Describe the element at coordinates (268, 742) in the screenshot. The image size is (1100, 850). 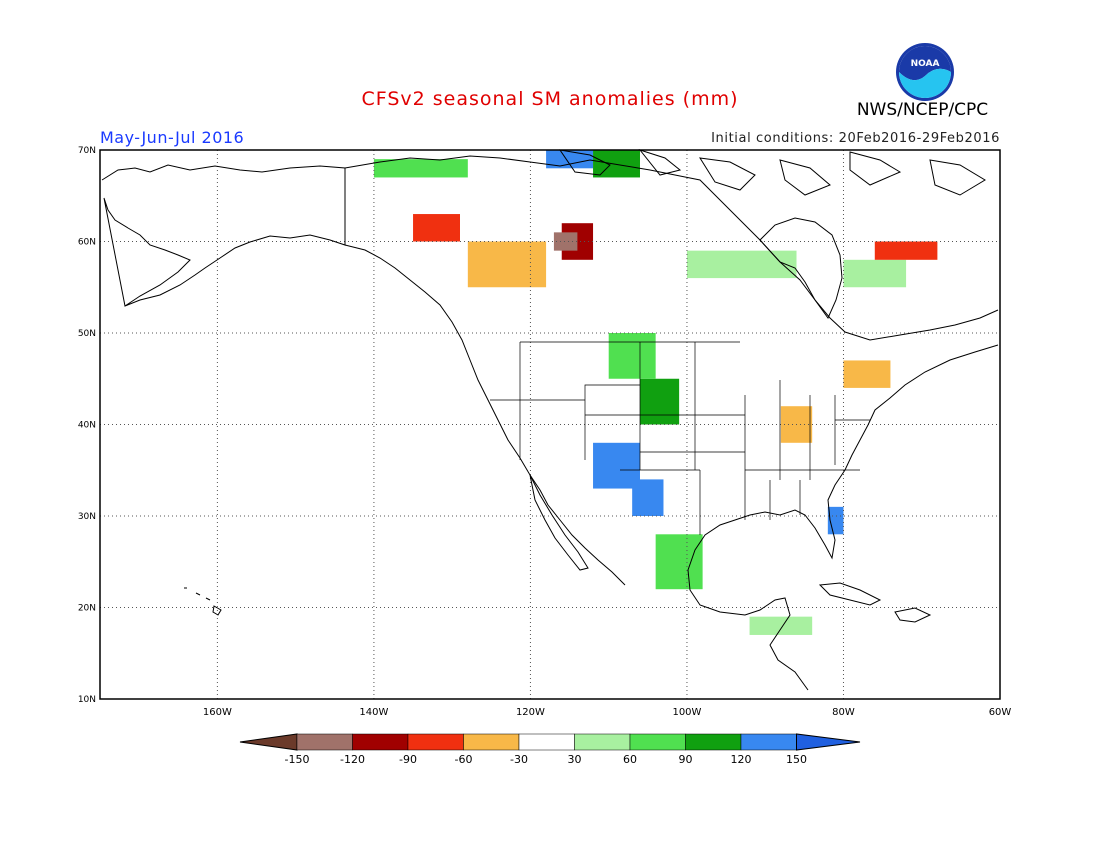
I see `colorbar-arrow-low` at that location.